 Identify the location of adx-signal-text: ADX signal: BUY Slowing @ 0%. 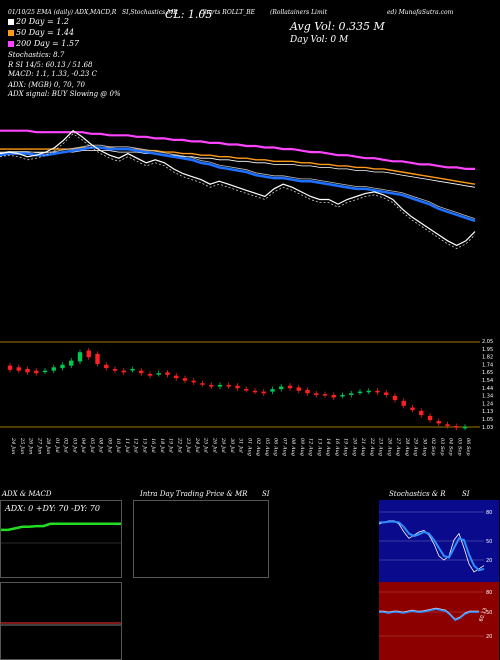
(64, 94).